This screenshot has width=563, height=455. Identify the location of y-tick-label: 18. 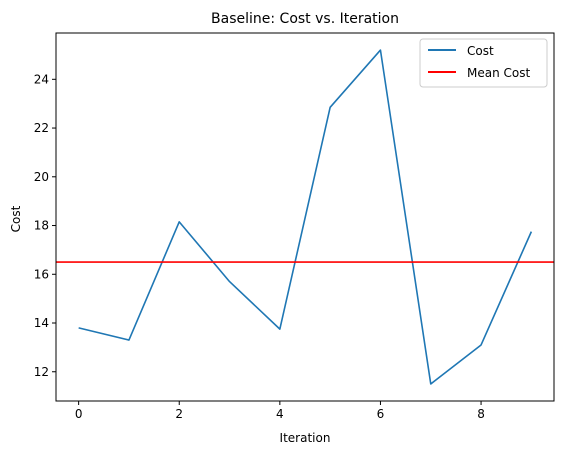
(41, 226).